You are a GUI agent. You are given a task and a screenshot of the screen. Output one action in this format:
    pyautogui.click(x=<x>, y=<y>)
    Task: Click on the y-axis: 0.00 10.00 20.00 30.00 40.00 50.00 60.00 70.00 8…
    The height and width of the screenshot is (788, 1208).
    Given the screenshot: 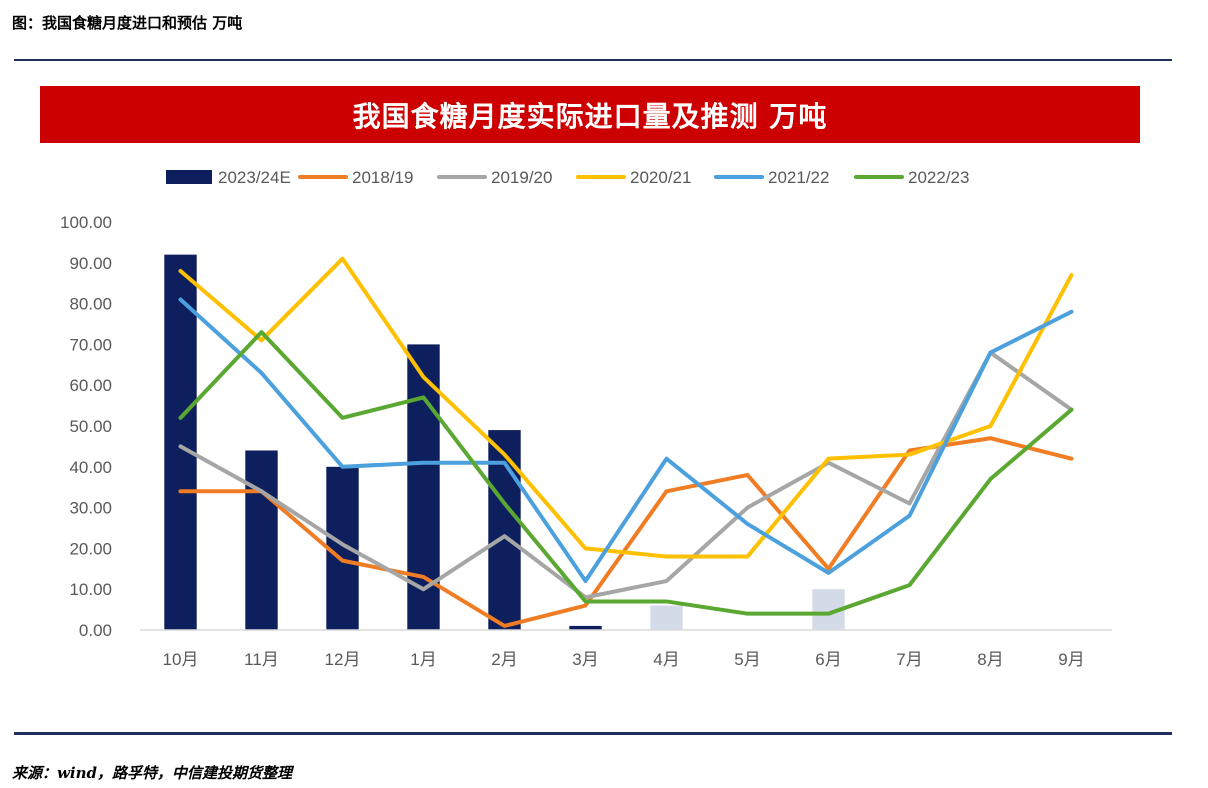 What is the action you would take?
    pyautogui.click(x=86, y=426)
    